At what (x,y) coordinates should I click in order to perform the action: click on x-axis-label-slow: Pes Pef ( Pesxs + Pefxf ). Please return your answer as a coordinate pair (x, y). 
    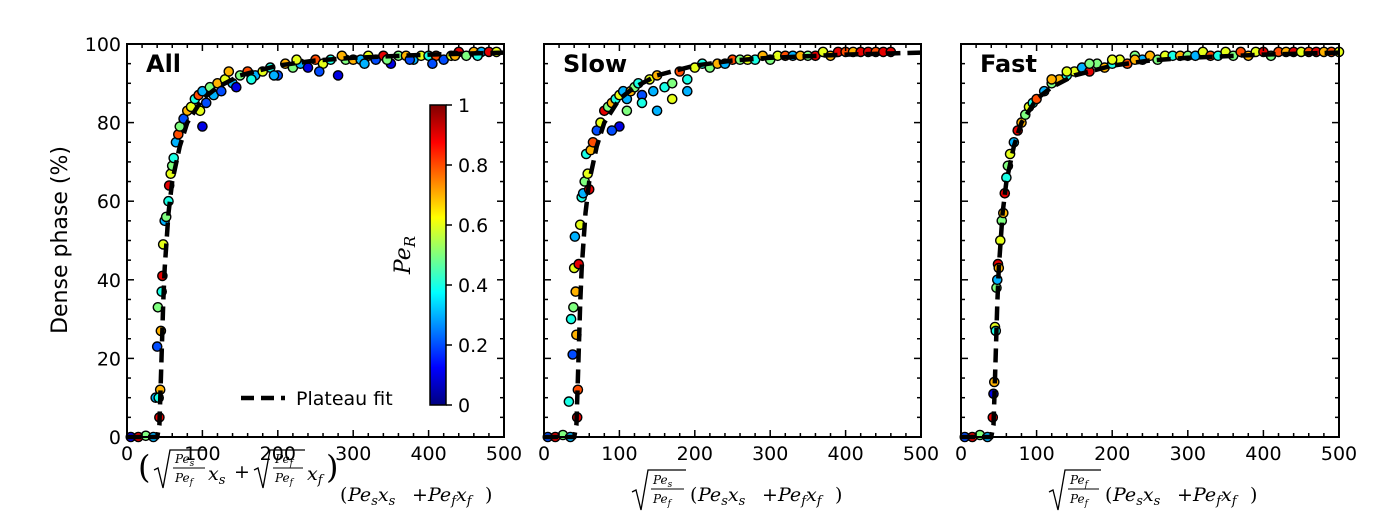
    Looking at the image, I should click on (736, 490).